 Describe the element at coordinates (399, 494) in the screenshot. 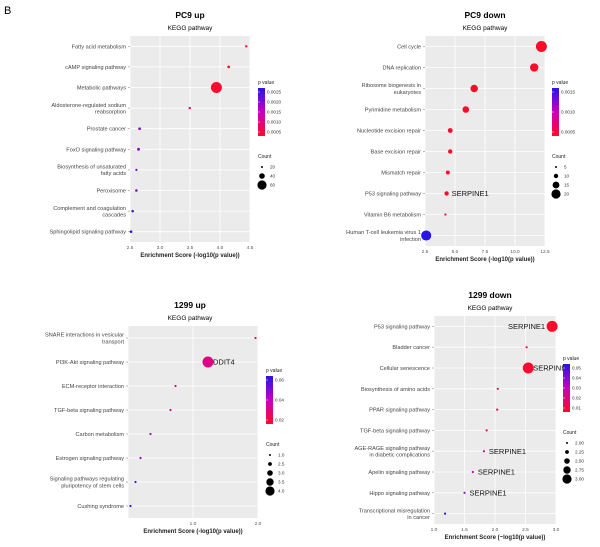

I see `category-label: Hippo signaling pathway` at that location.